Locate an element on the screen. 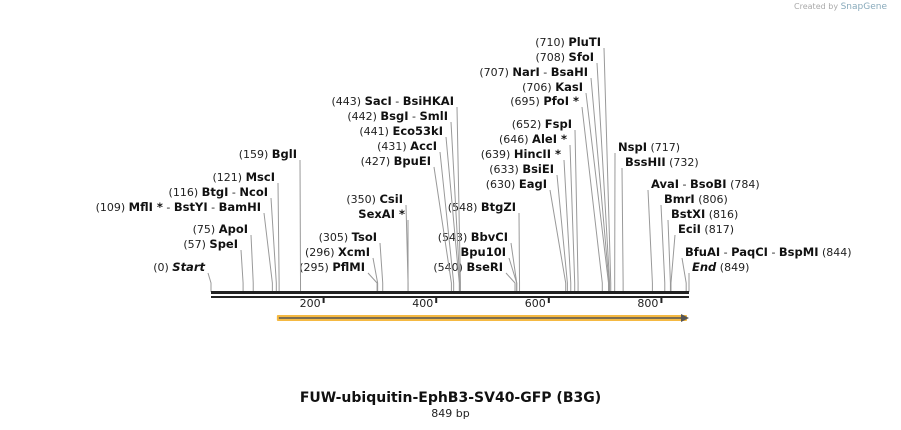 The height and width of the screenshot is (430, 901). site-label: (443) SacI - BsiHKAI is located at coordinates (396, 193).